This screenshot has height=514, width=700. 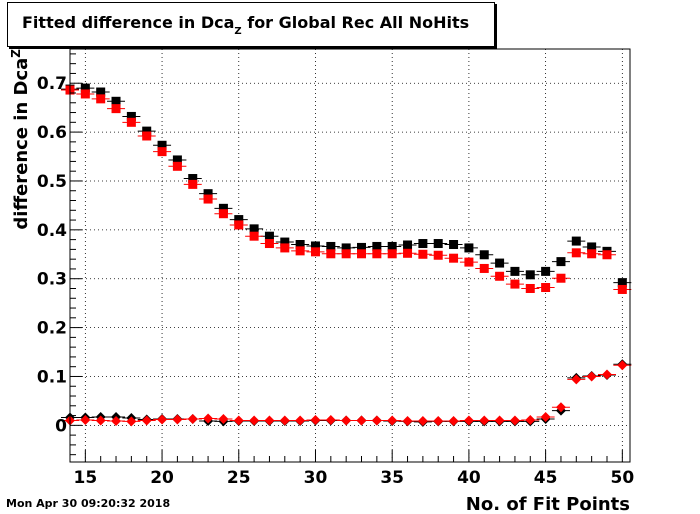 I want to click on title-rest: for Global Rec All NoHits, so click(x=355, y=22).